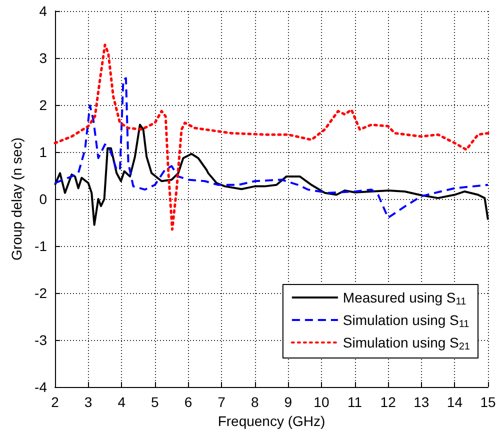  What do you see at coordinates (454, 402) in the screenshot?
I see `x-tick-label: 14` at bounding box center [454, 402].